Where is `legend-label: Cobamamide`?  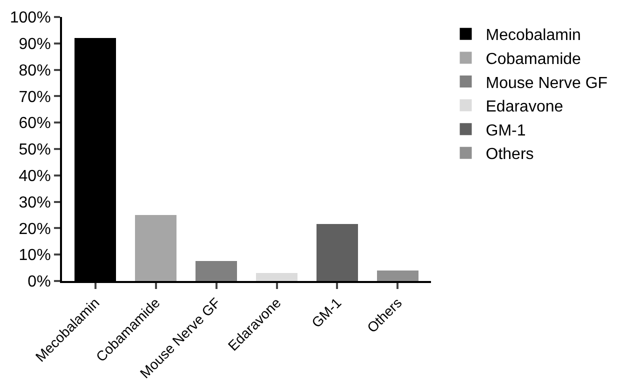 legend-label: Cobamamide is located at coordinates (534, 59).